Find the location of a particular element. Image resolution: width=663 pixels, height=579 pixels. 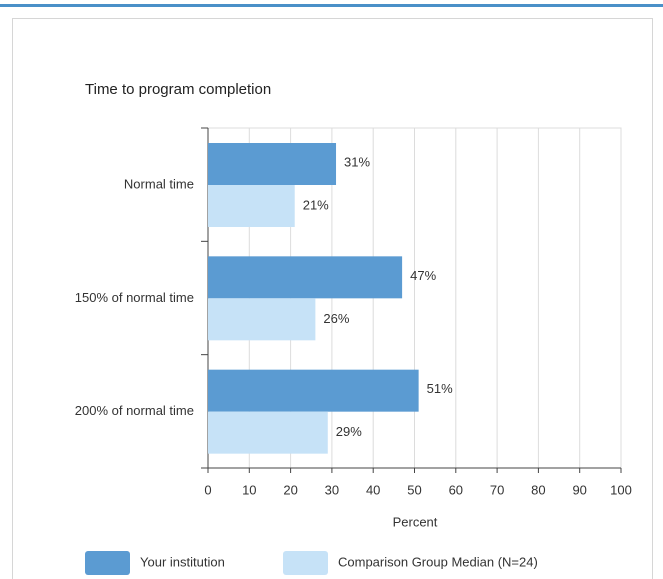

x-axis-label: Percent is located at coordinates (415, 521).